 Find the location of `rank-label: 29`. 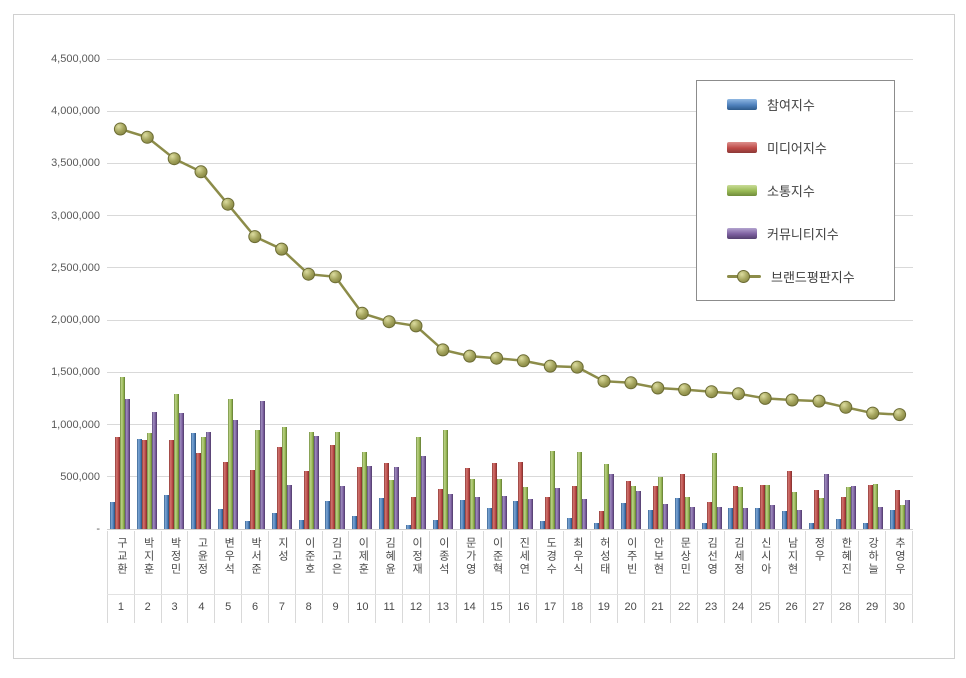

rank-label: 29 is located at coordinates (873, 609).